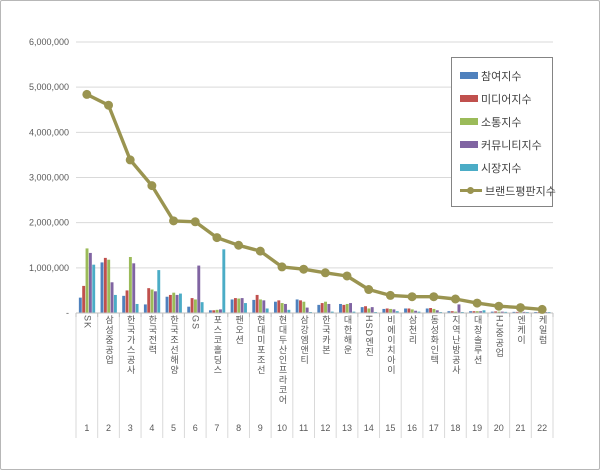 This screenshot has width=600, height=470. I want to click on legend-item: 시장지수, so click(503, 167).